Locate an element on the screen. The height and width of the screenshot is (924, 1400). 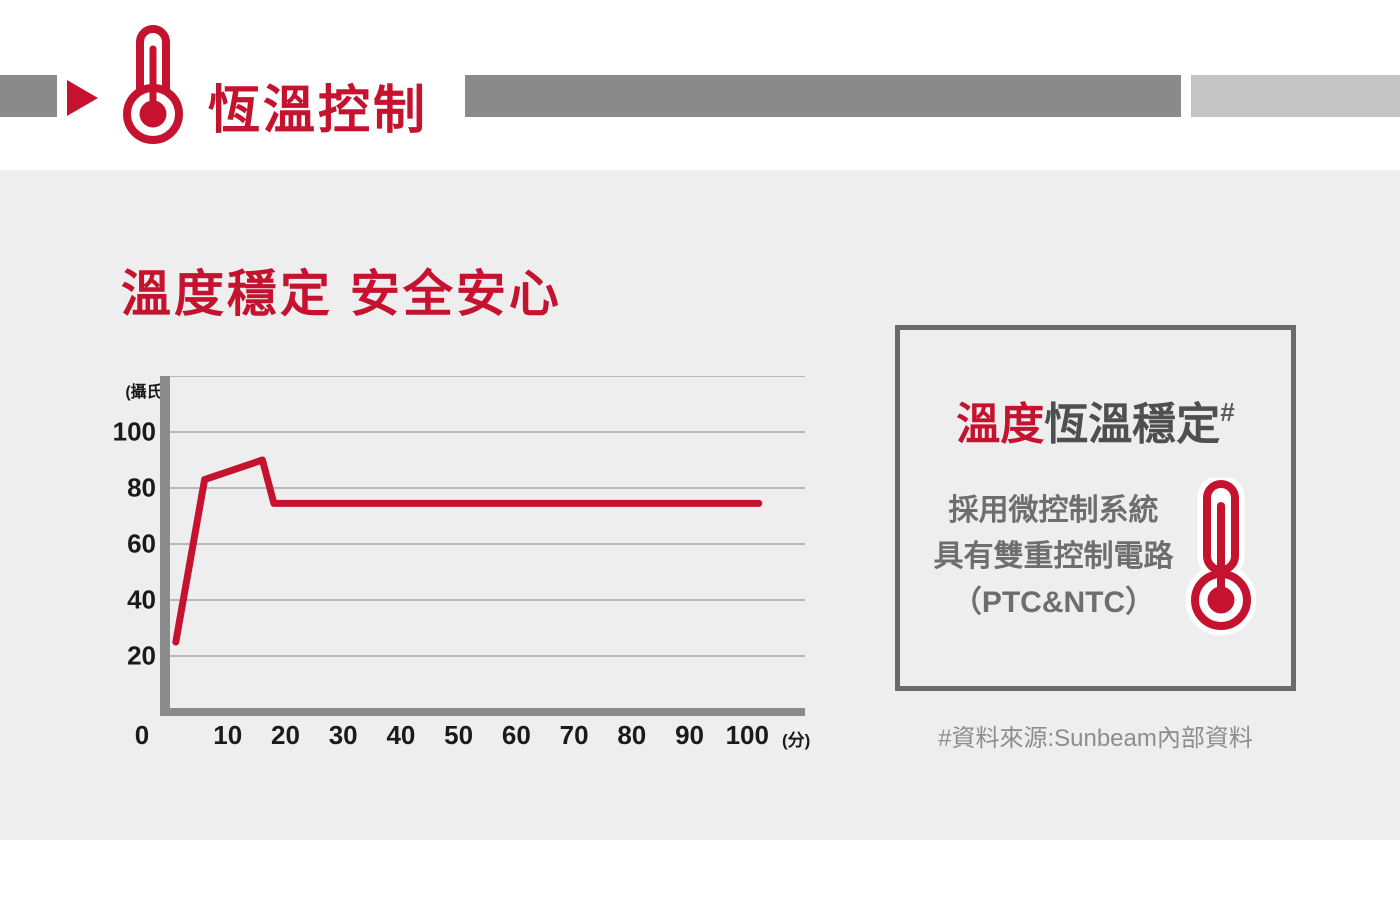
y-tick-label: 80 is located at coordinates (141, 487).